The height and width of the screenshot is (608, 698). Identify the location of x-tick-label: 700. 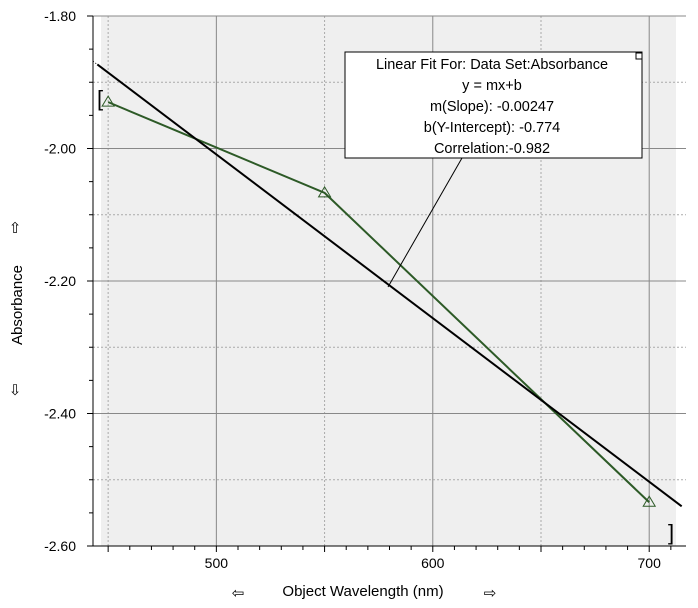
(650, 563).